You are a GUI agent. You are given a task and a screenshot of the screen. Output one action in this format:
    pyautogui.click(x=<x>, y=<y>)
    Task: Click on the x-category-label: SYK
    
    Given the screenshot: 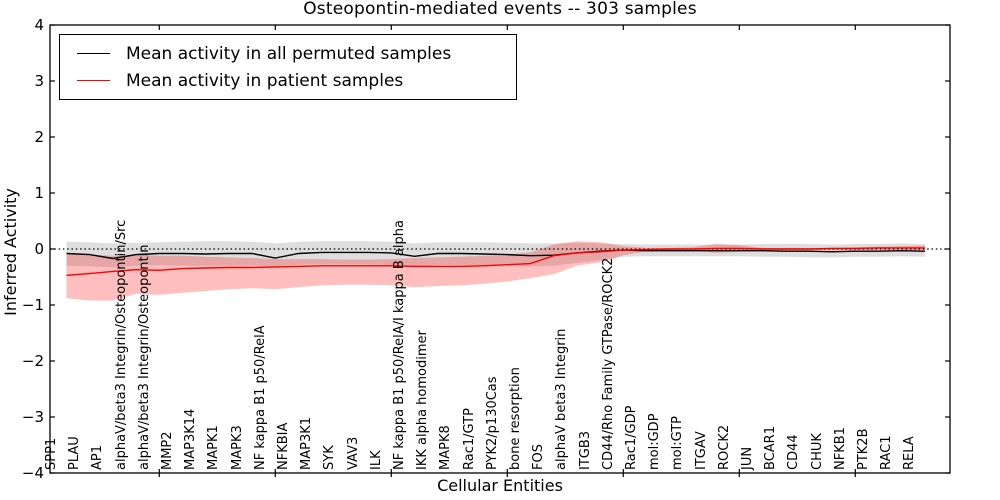 What is the action you would take?
    pyautogui.click(x=330, y=457)
    